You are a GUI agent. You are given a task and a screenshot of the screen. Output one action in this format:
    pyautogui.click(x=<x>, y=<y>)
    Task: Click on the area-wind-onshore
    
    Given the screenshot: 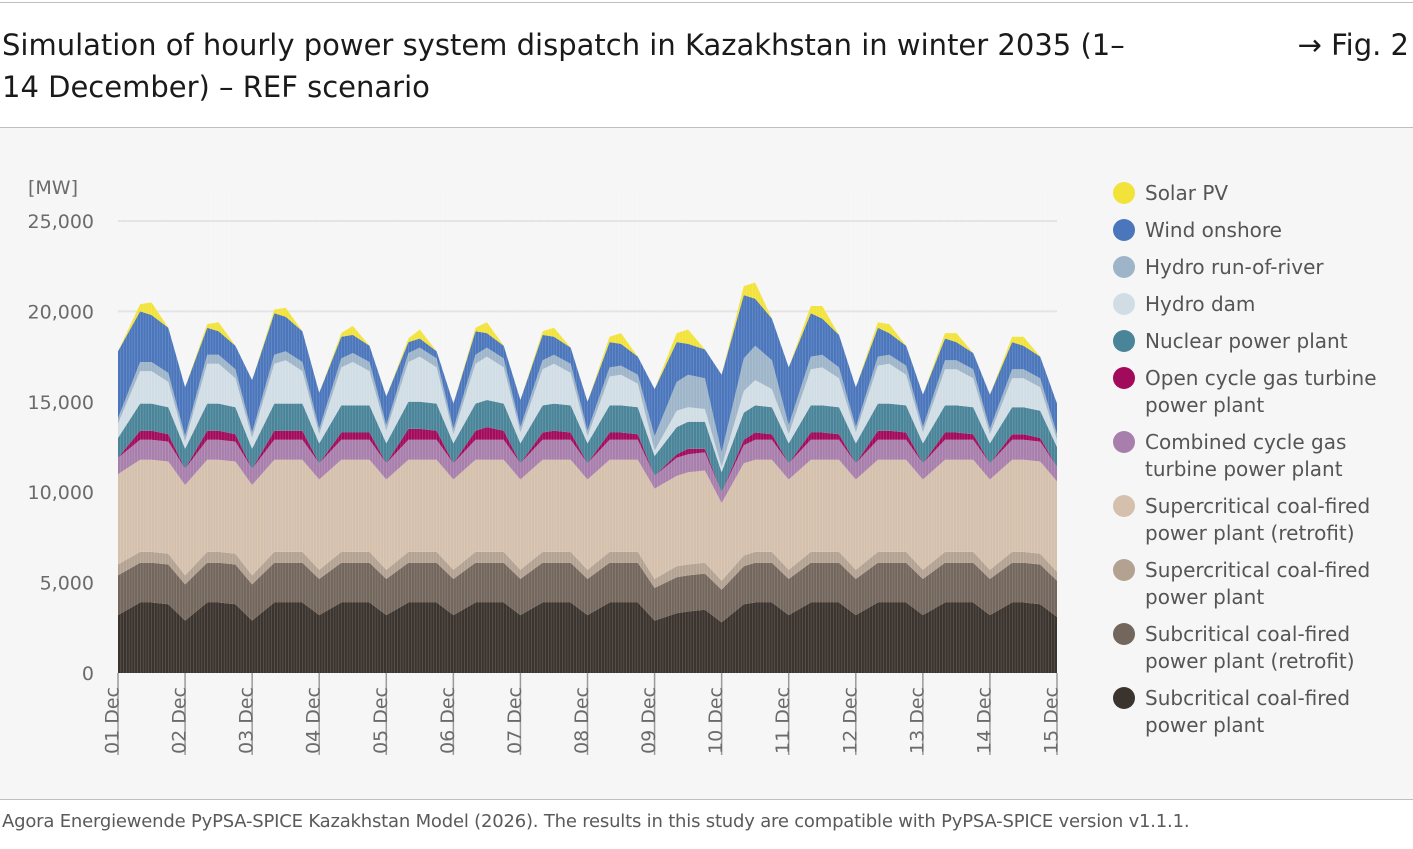 What is the action you would take?
    pyautogui.click(x=587, y=374)
    